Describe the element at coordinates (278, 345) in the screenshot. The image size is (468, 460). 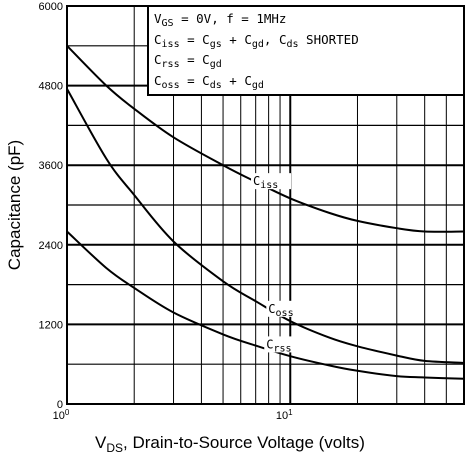
I see `curve-label-rss: Crss` at that location.